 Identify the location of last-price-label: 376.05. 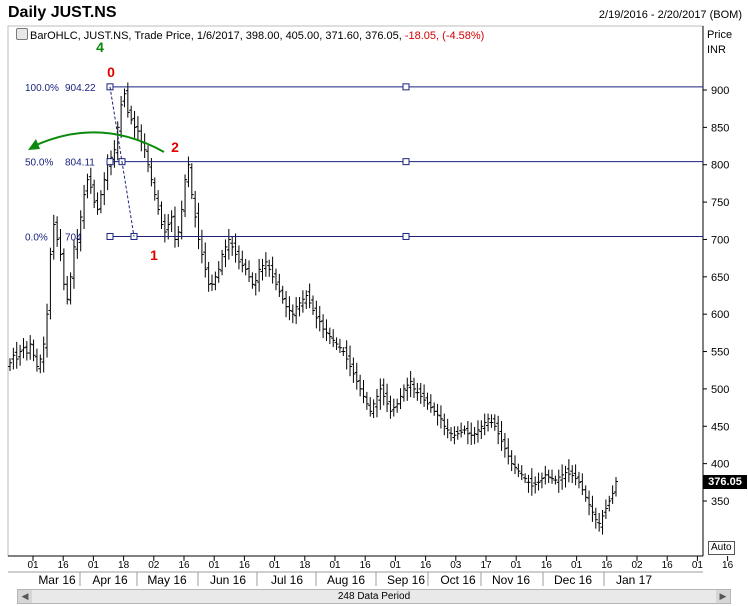
(725, 482).